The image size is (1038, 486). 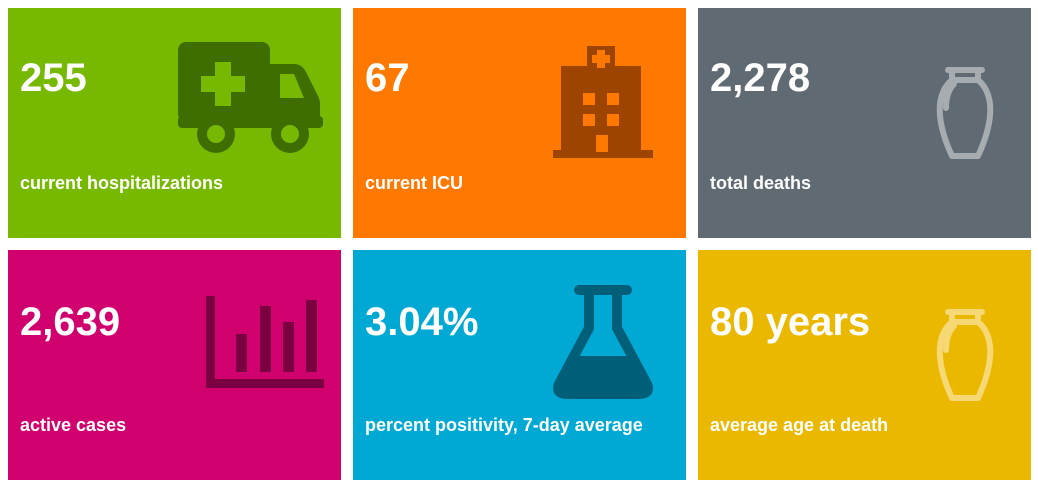 What do you see at coordinates (53, 78) in the screenshot?
I see `stat-value: 255` at bounding box center [53, 78].